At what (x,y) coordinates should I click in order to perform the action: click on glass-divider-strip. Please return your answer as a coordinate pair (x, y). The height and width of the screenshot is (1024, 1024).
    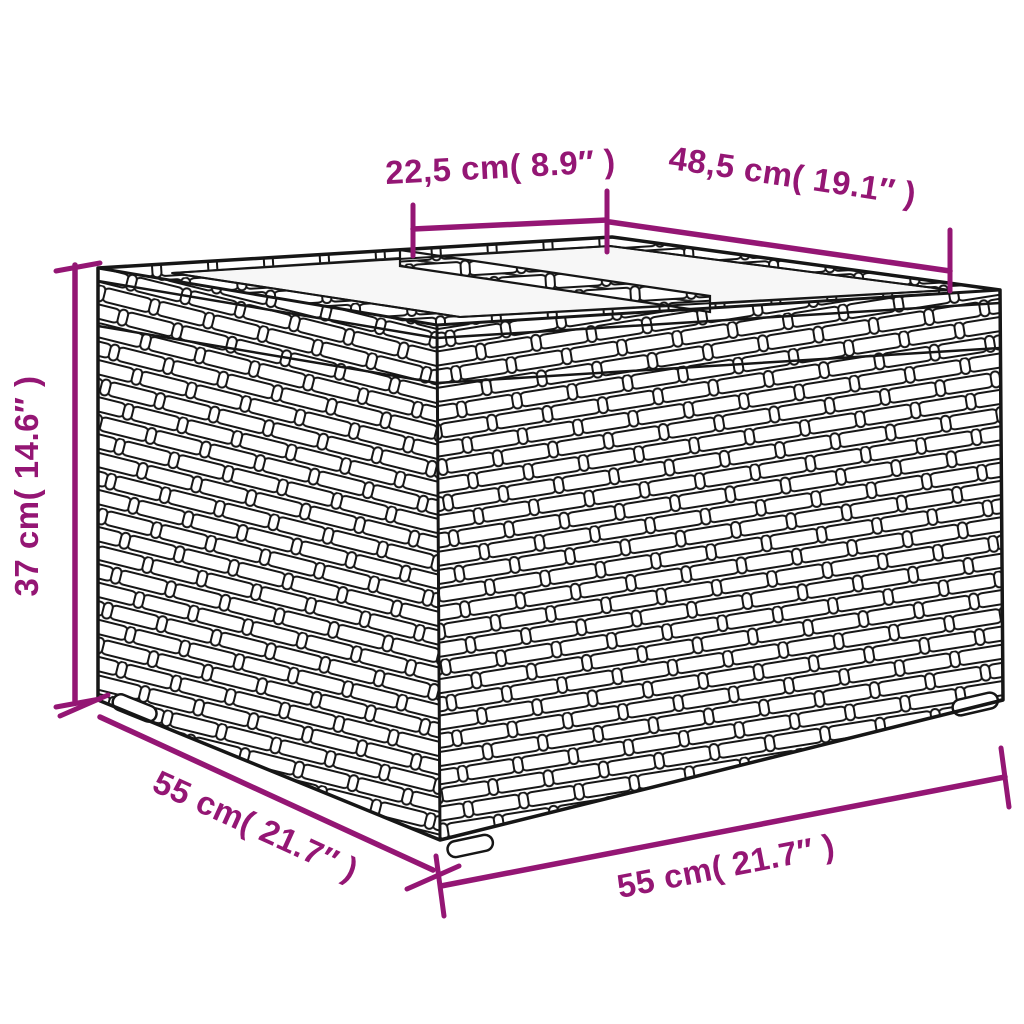
    Looking at the image, I should click on (555, 281).